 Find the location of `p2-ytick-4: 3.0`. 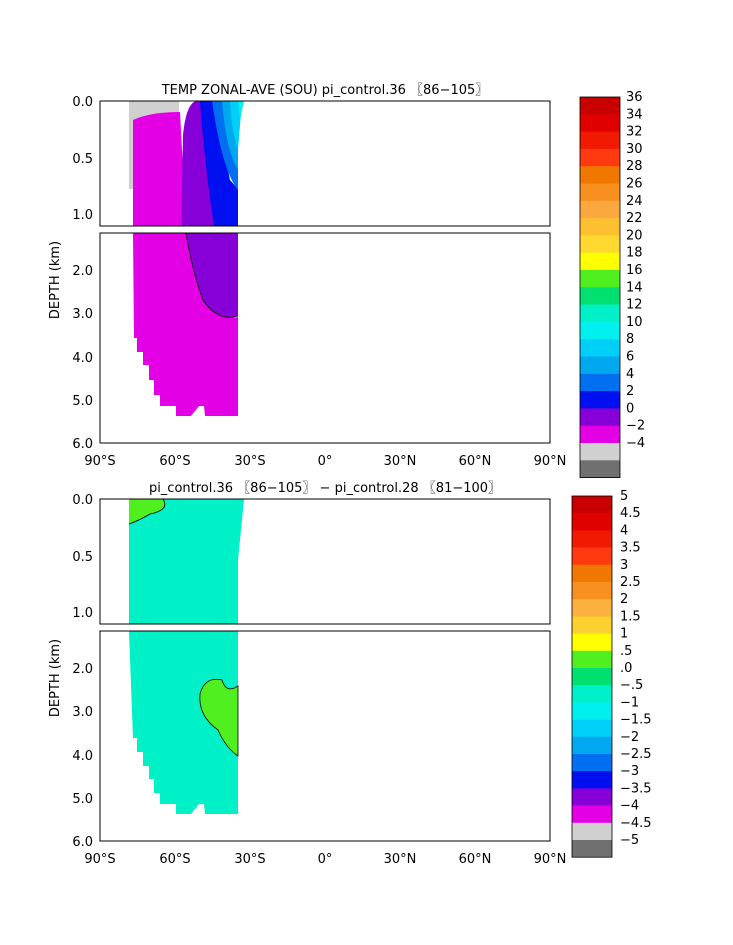

p2-ytick-4: 3.0 is located at coordinates (82, 712).